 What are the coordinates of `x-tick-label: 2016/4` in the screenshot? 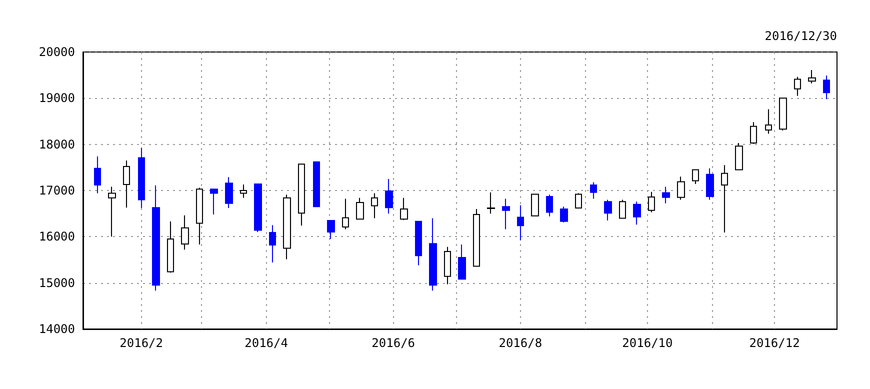 It's located at (266, 343).